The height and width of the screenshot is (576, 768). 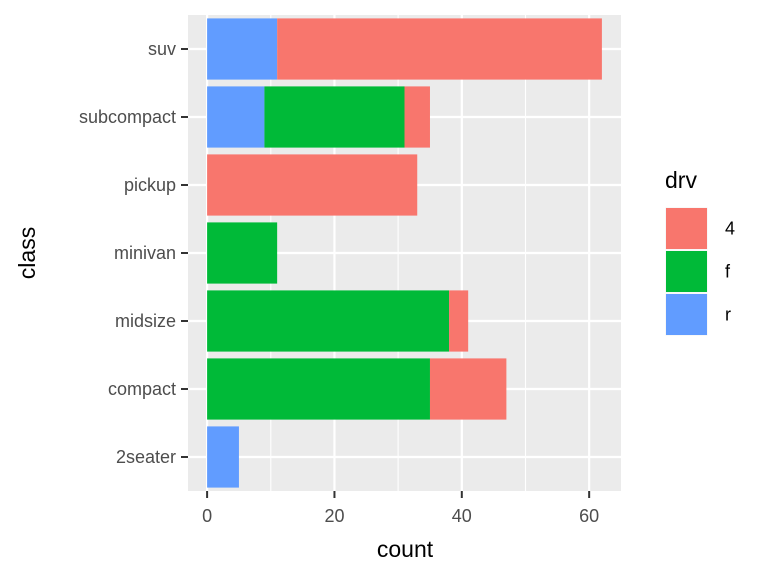 I want to click on y-axis-title: class, so click(x=27, y=253).